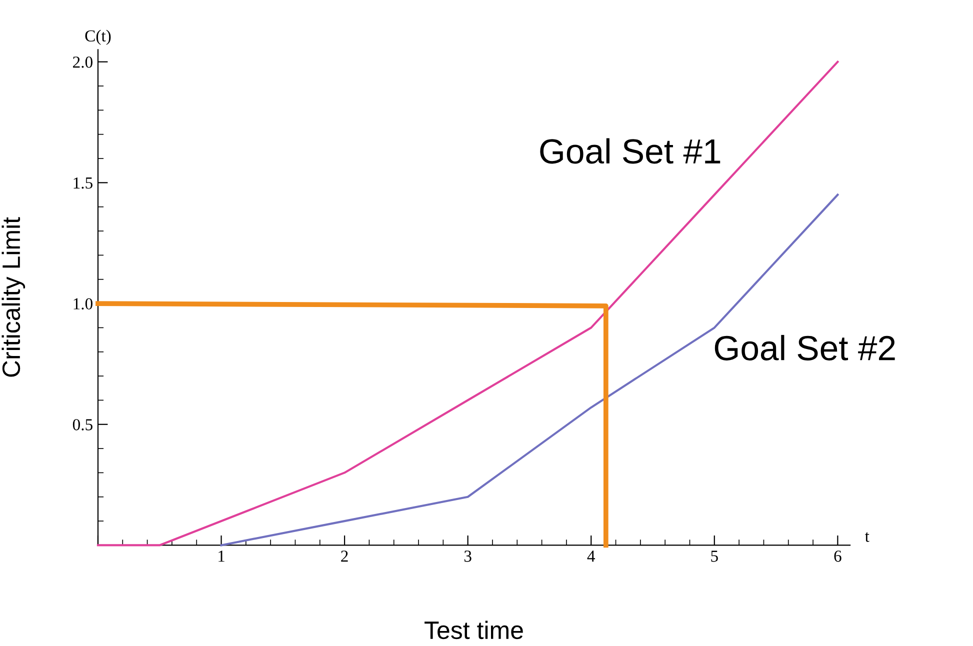 This screenshot has height=646, width=973. What do you see at coordinates (473, 630) in the screenshot?
I see `x-axis-title: Test time` at bounding box center [473, 630].